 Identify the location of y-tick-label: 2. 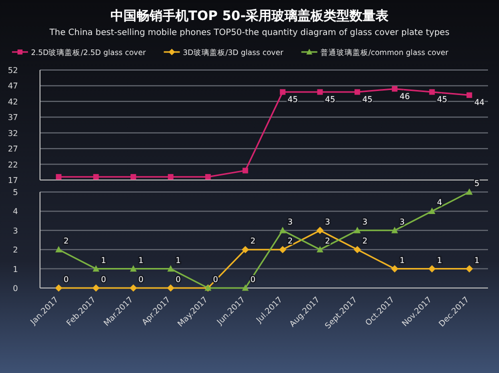
(15, 250).